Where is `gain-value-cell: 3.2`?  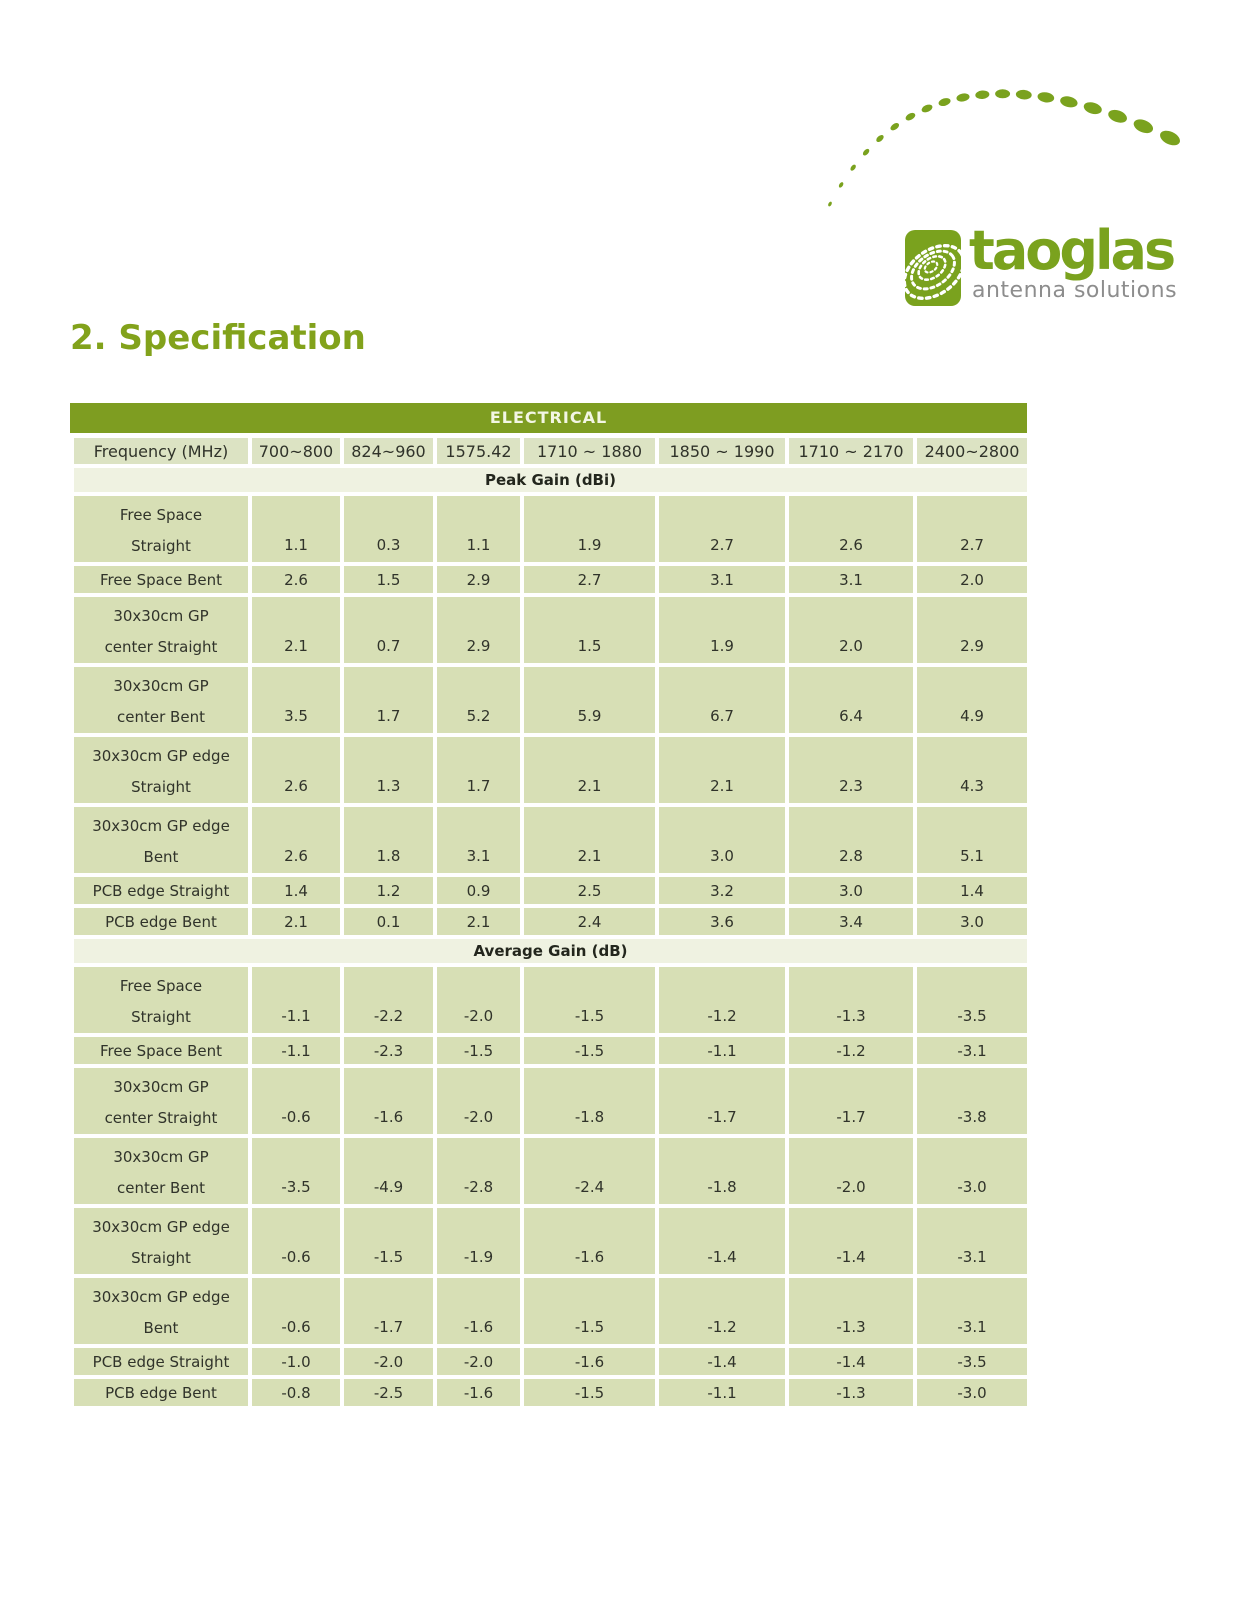 gain-value-cell: 3.2 is located at coordinates (722, 890).